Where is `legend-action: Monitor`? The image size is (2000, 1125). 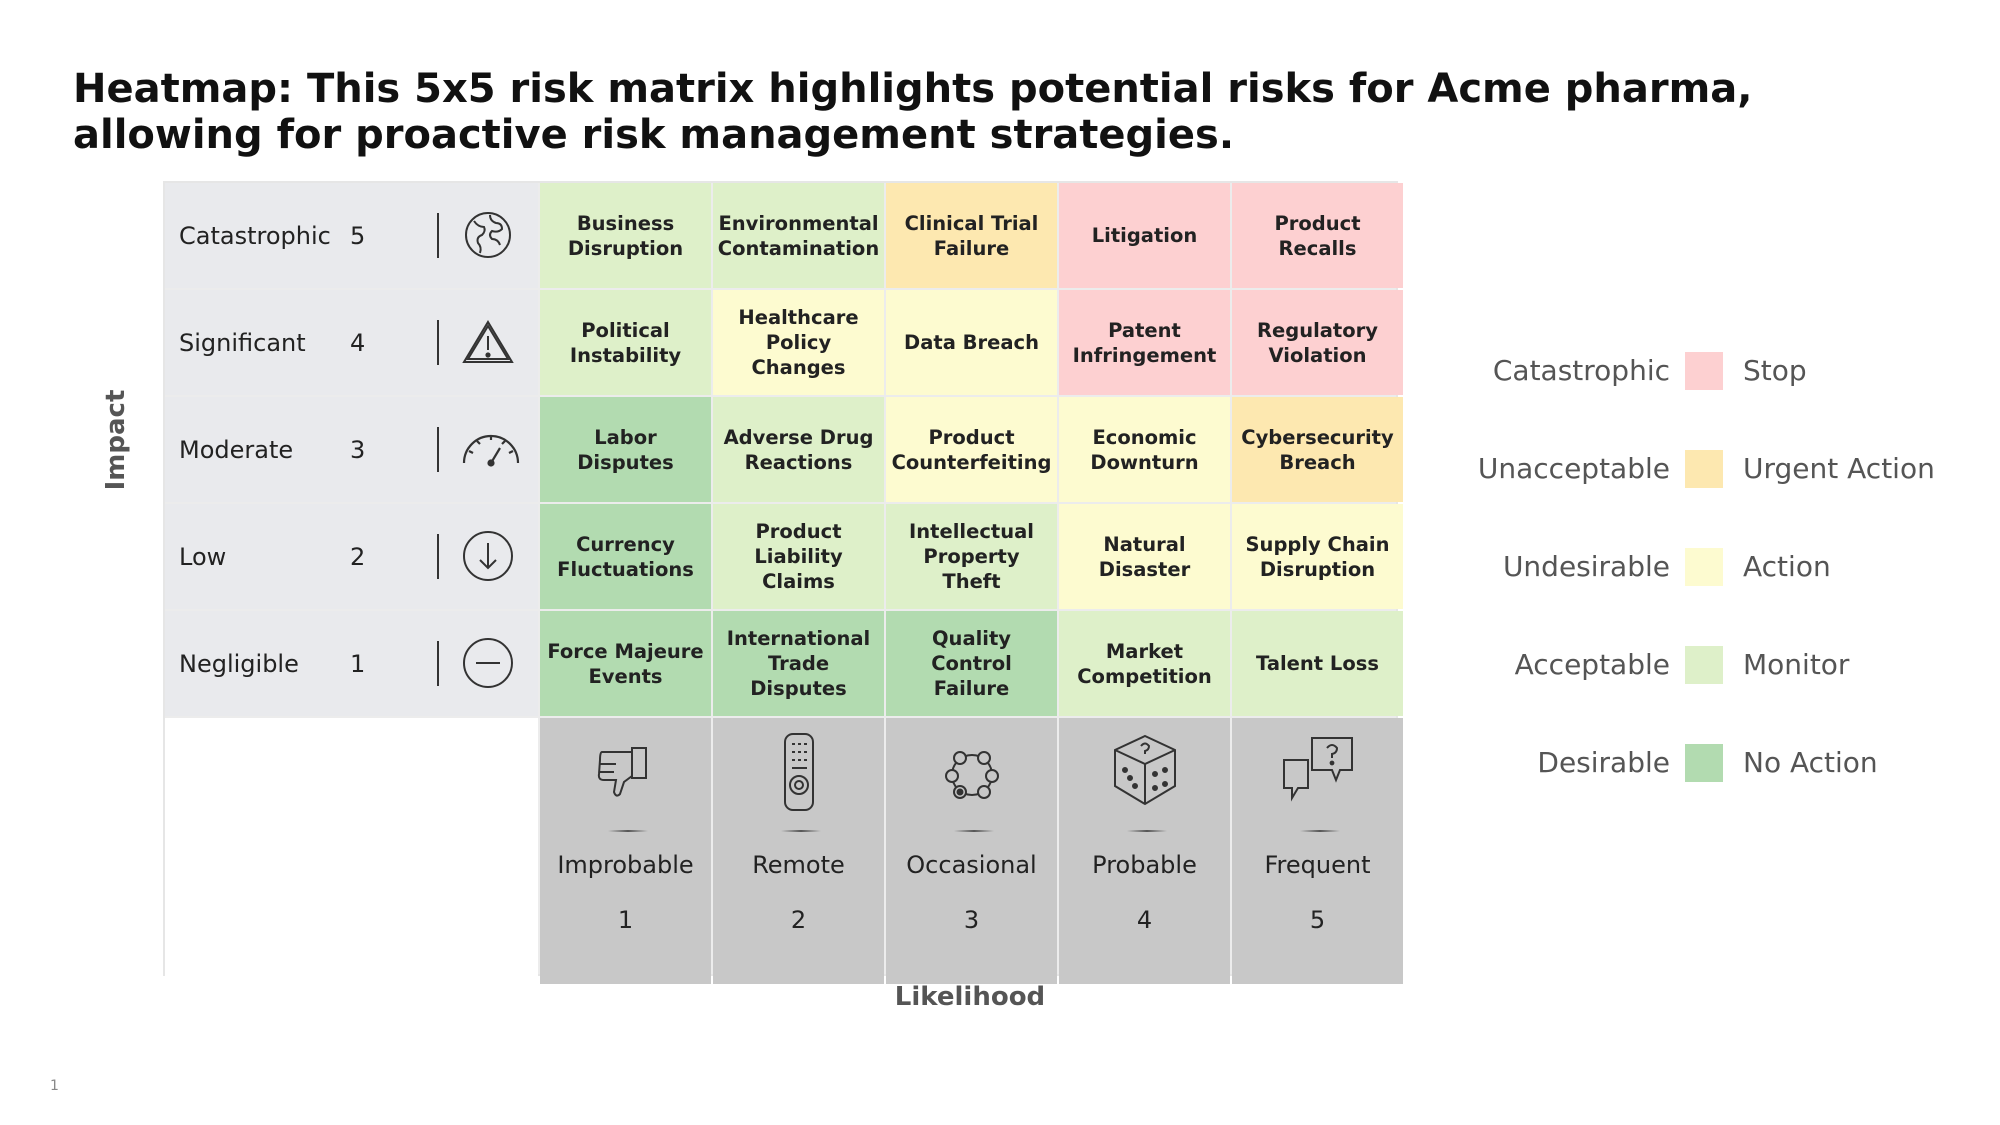 legend-action: Monitor is located at coordinates (1796, 664).